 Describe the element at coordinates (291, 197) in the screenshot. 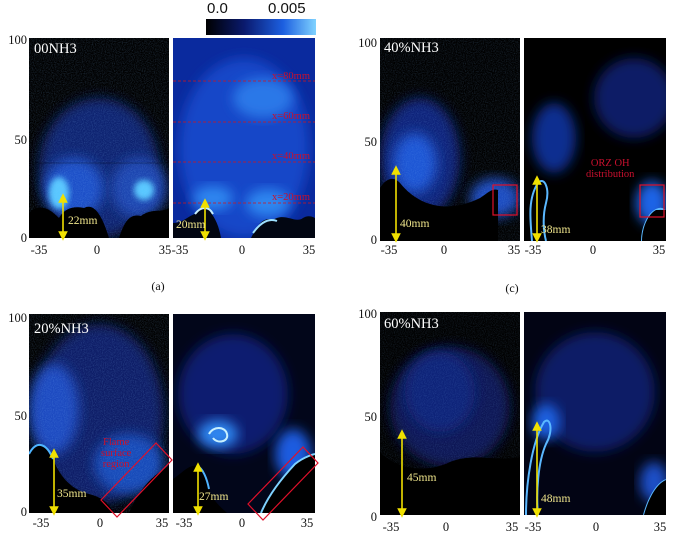

I see `station-label-20: x=20mm` at that location.